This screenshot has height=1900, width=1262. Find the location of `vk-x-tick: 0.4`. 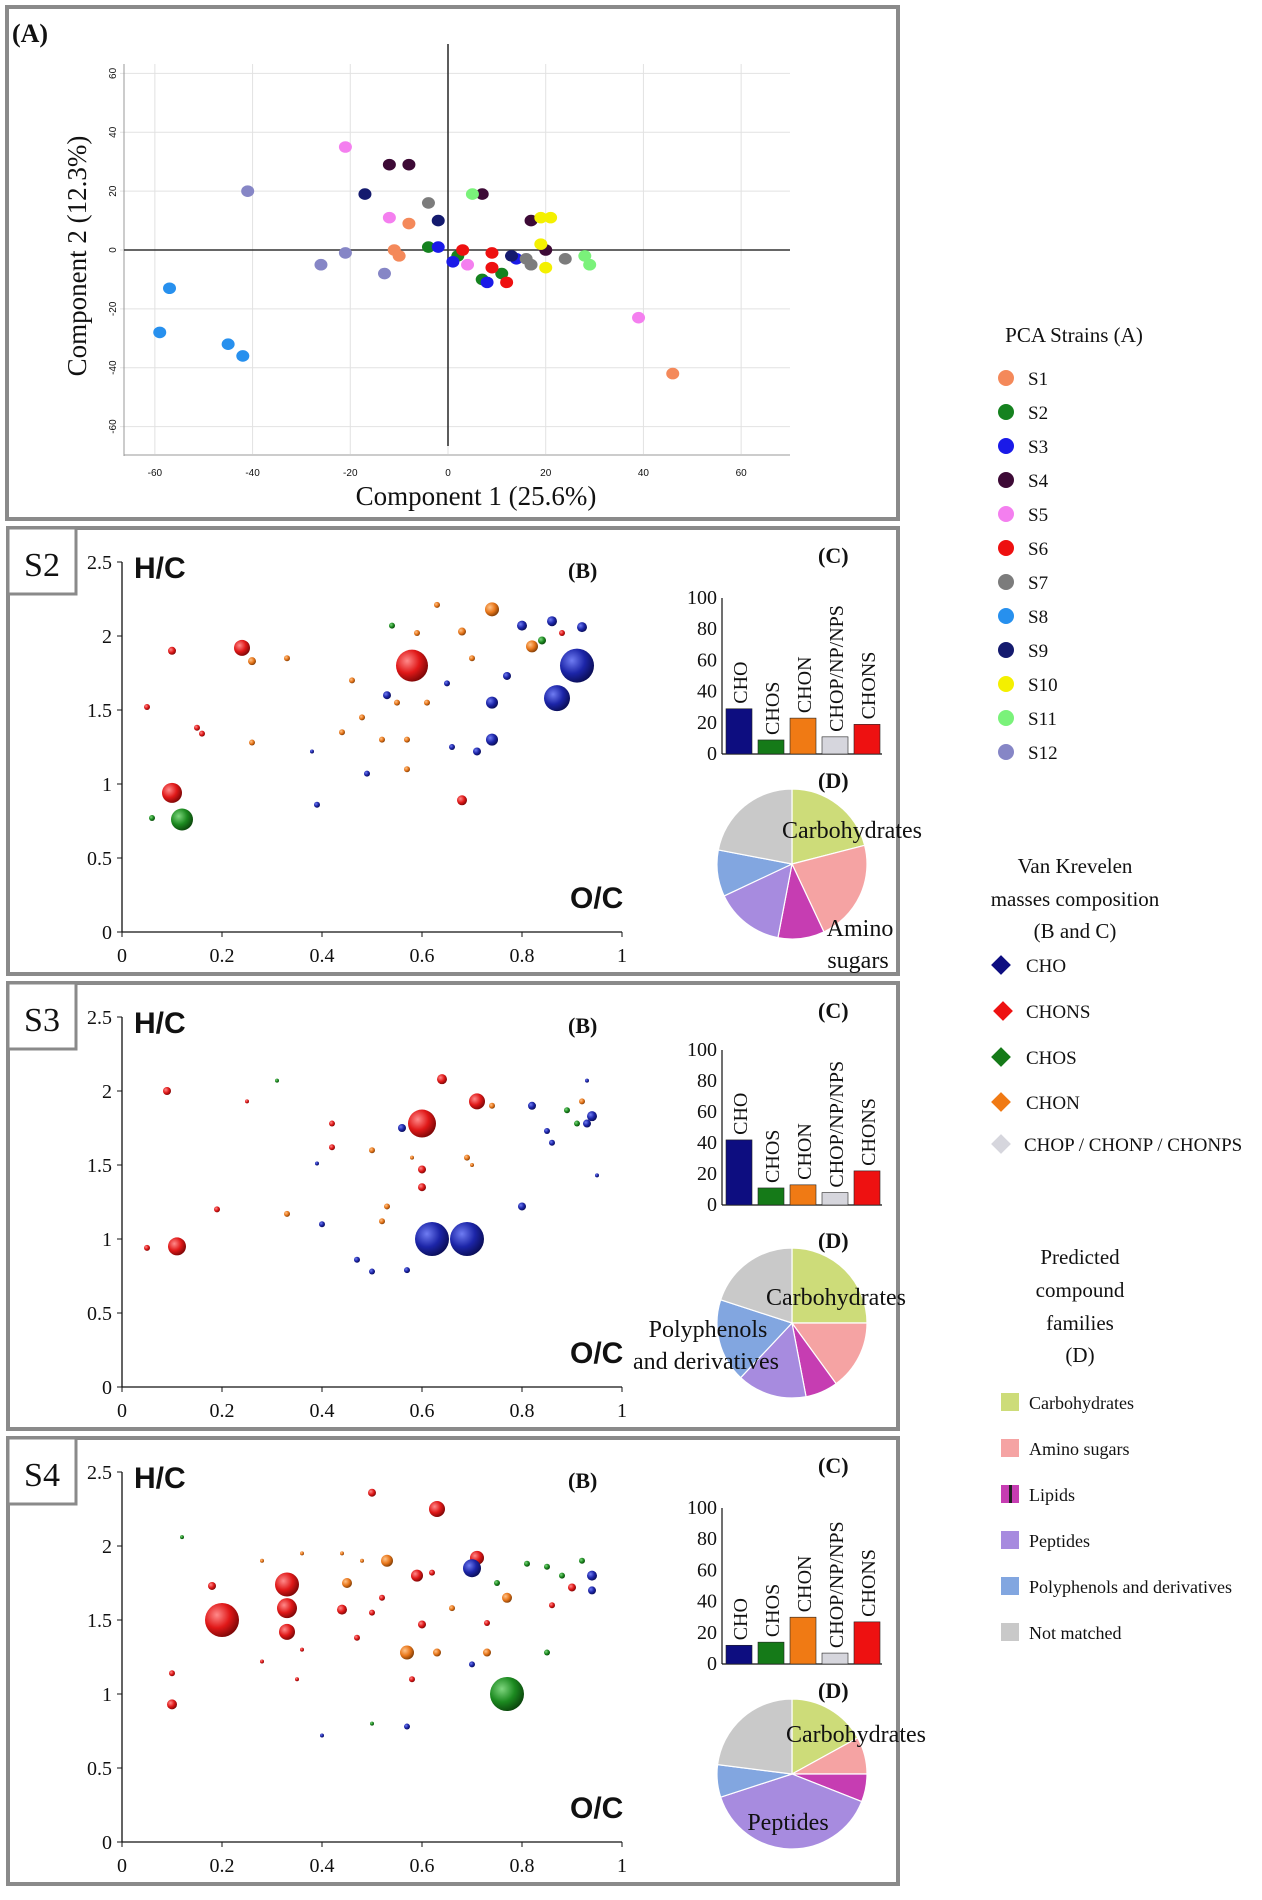

vk-x-tick: 0.4 is located at coordinates (322, 1411).